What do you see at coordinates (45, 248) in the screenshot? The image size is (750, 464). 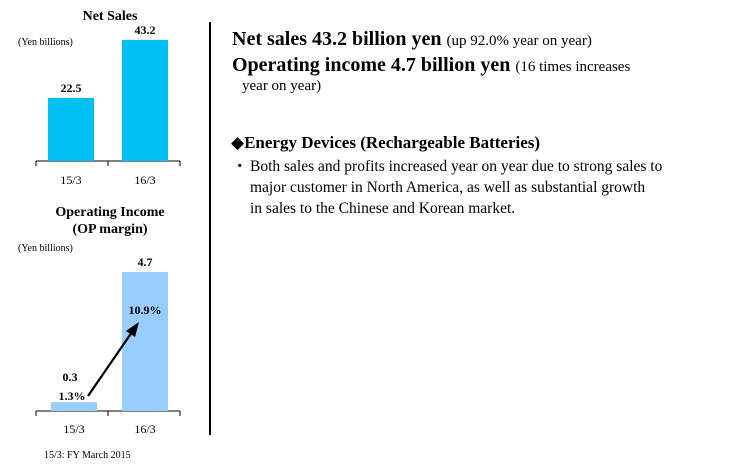 I see `operating-income-unit-label: (Yen billions)` at bounding box center [45, 248].